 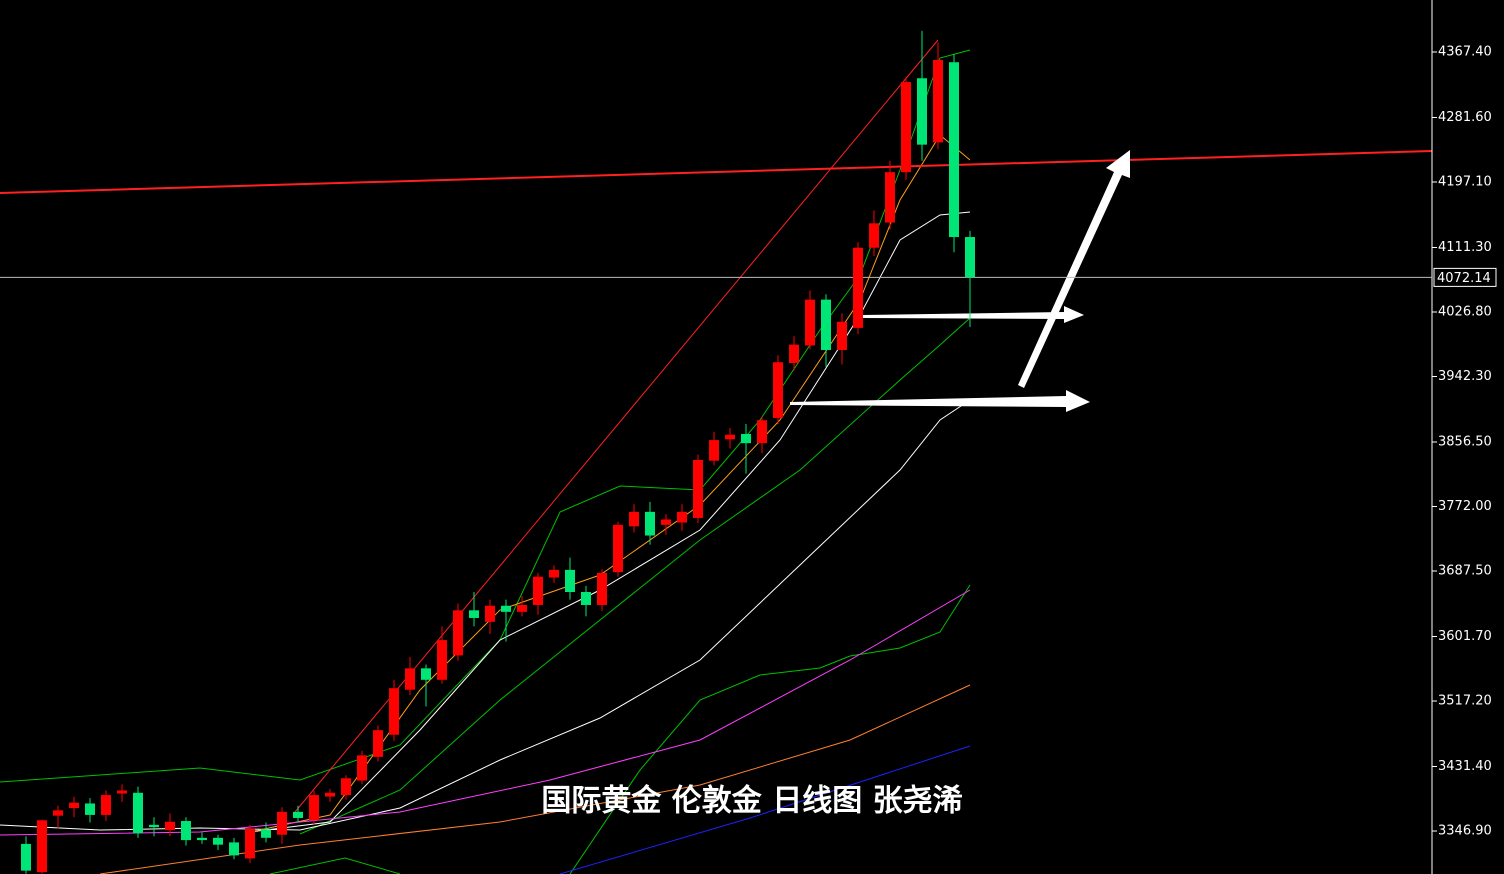 What do you see at coordinates (1465, 636) in the screenshot?
I see `y-tick-label: 3601.70` at bounding box center [1465, 636].